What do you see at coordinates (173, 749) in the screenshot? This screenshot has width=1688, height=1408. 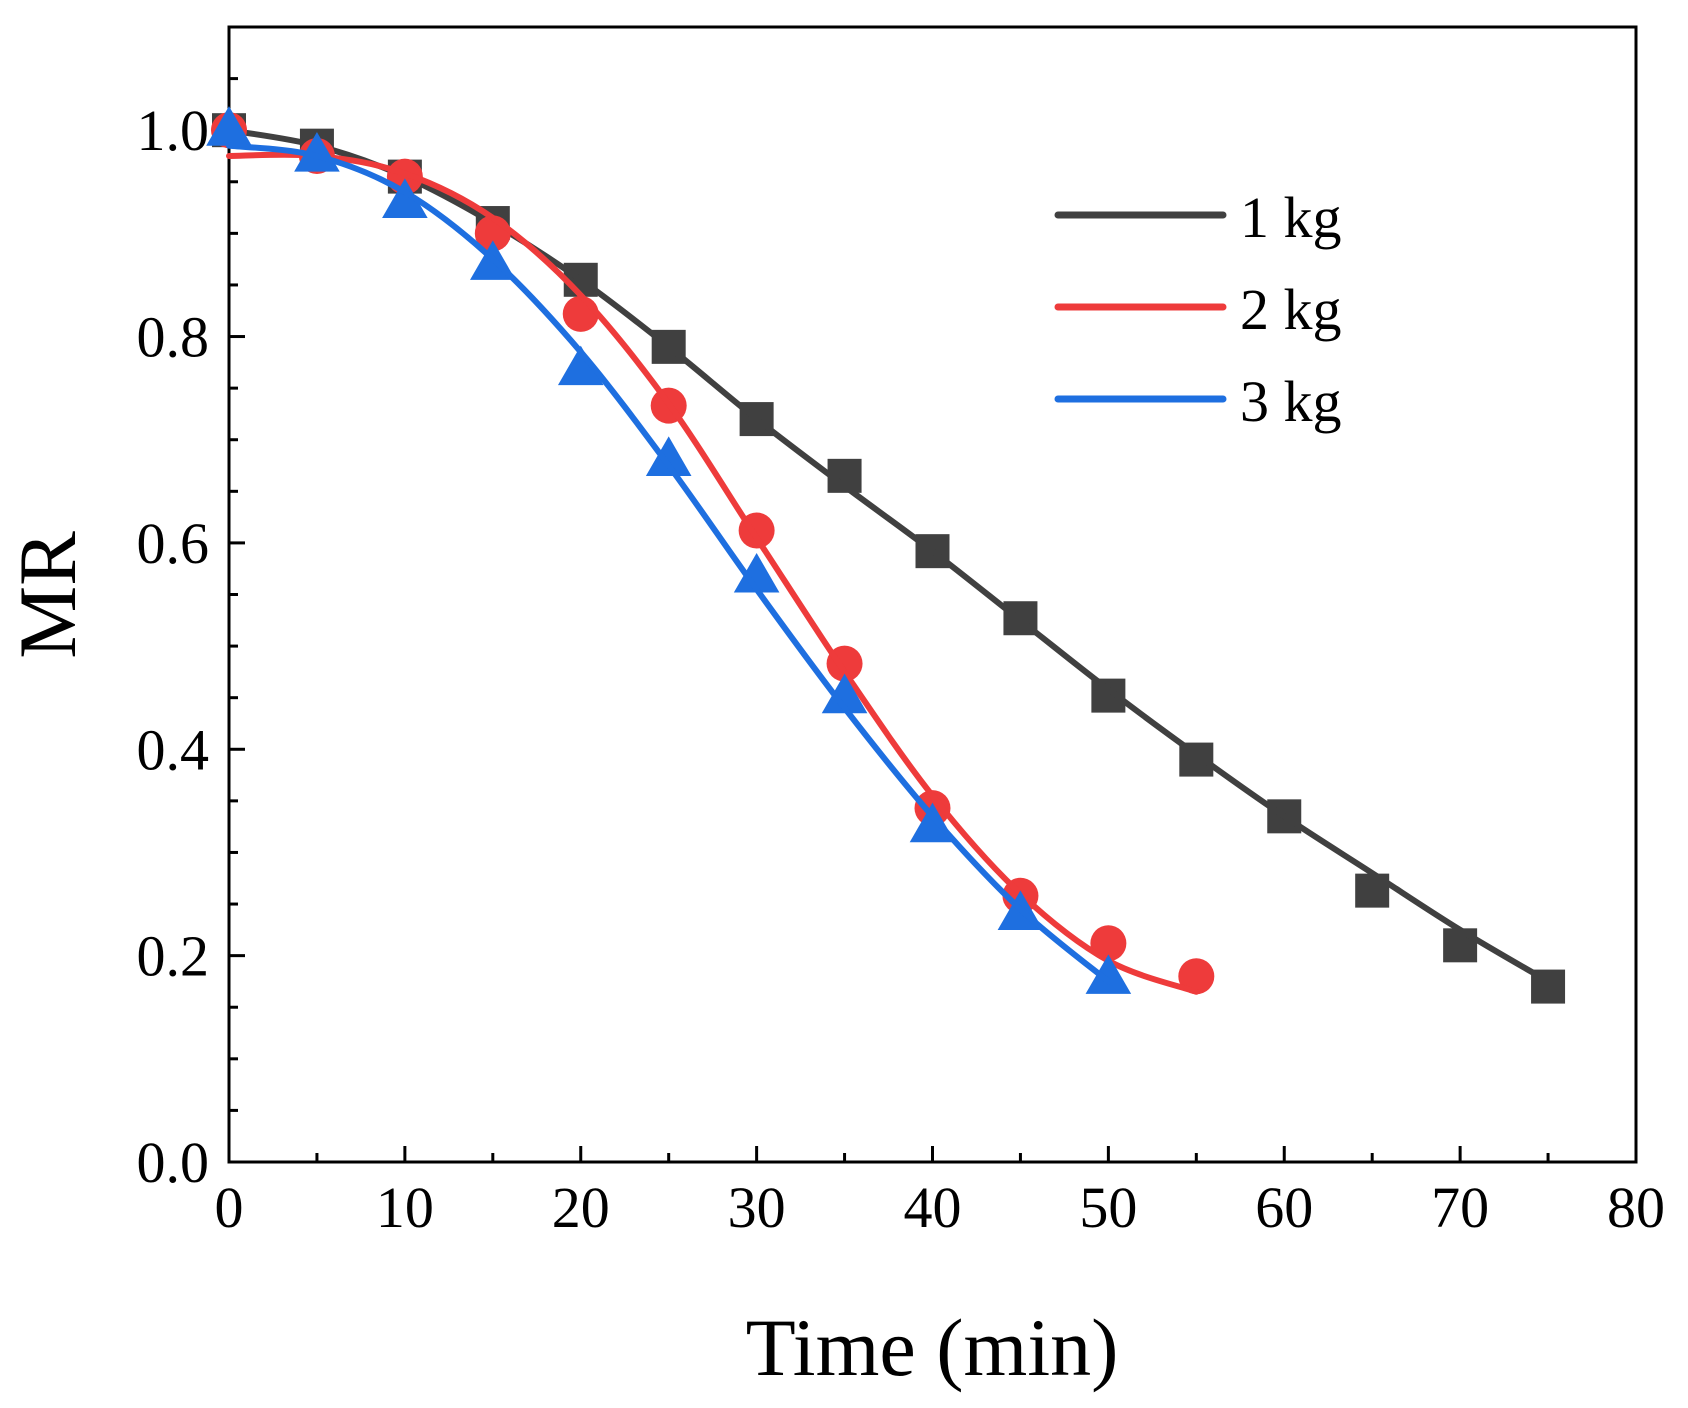 I see `y-tick-label: 0.4` at bounding box center [173, 749].